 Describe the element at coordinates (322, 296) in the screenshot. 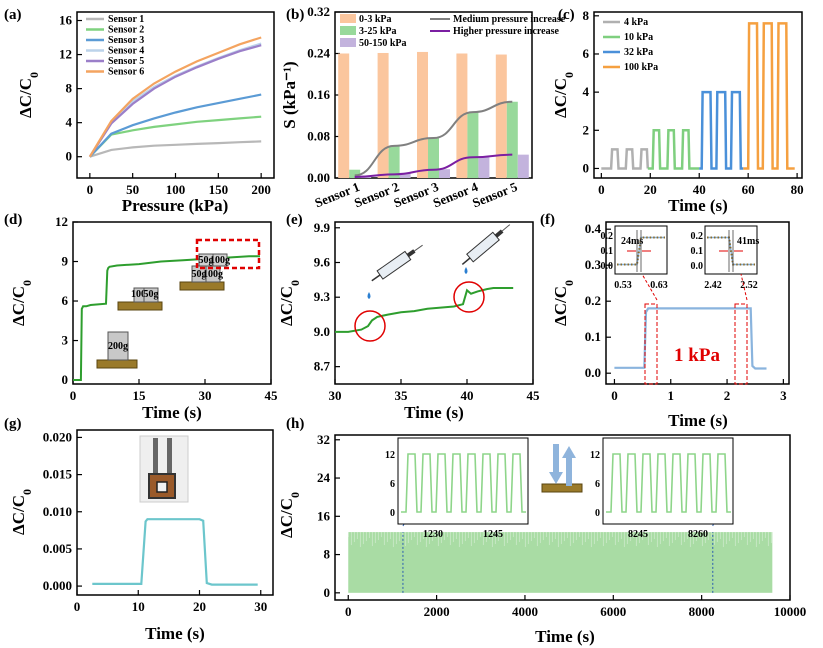

I see `panel-e-y-tick-label: 9.3` at that location.